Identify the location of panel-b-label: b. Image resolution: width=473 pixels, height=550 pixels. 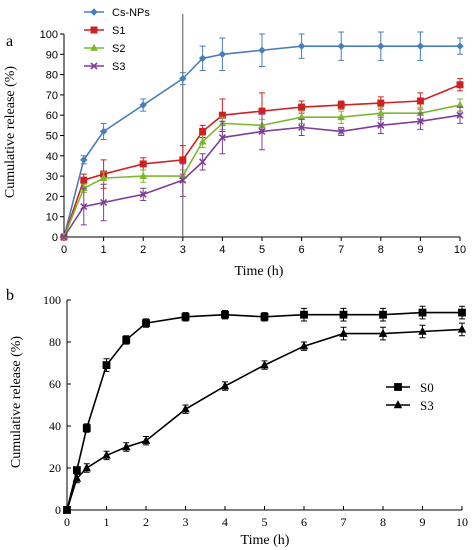
(10, 295).